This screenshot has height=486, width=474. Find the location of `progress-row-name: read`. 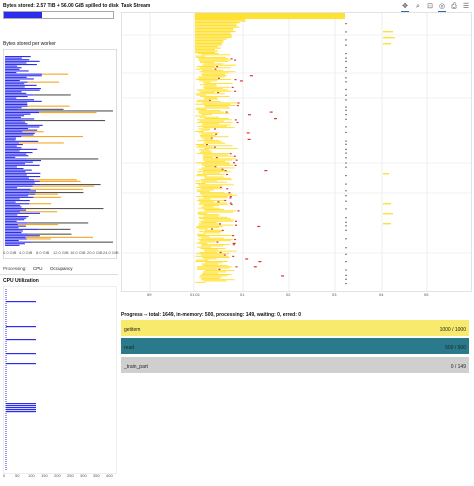

progress-row-name: read is located at coordinates (129, 348).